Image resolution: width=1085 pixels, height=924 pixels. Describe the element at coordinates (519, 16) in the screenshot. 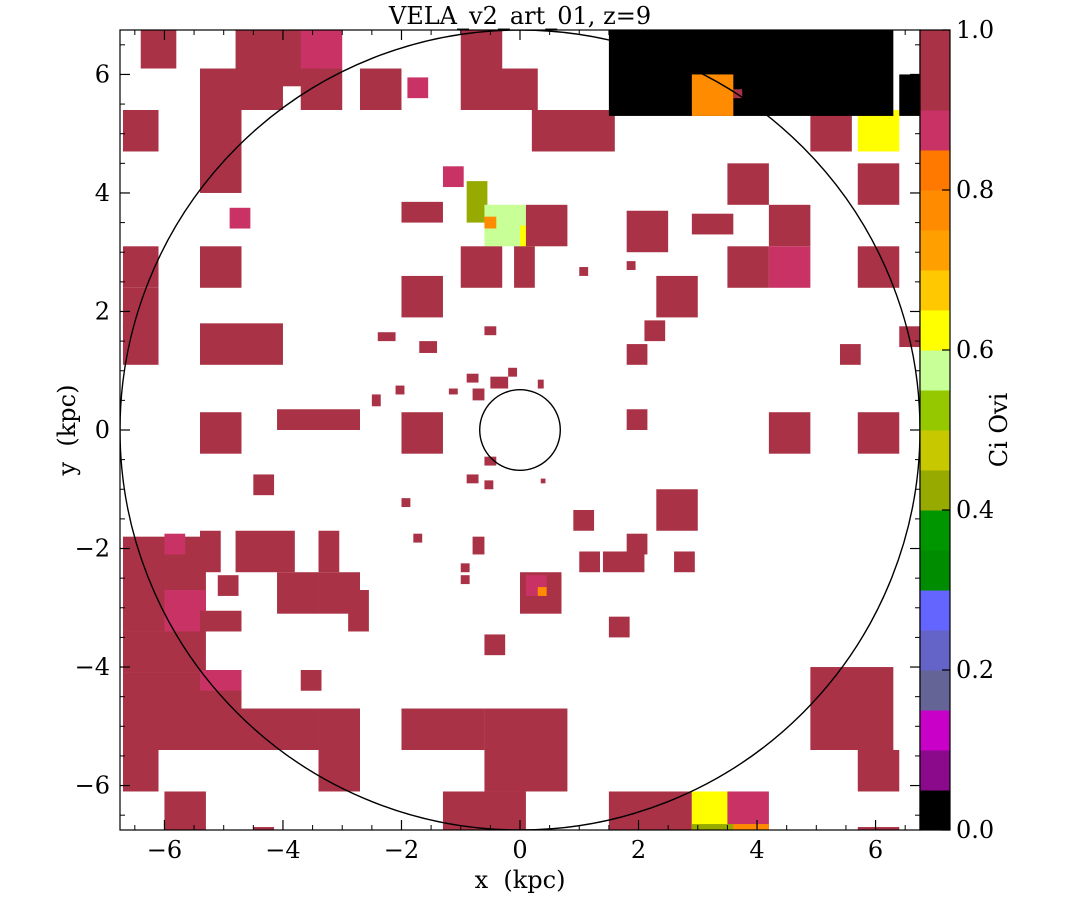

I see `chart-title: VELA_v2_art_01, z=9` at that location.